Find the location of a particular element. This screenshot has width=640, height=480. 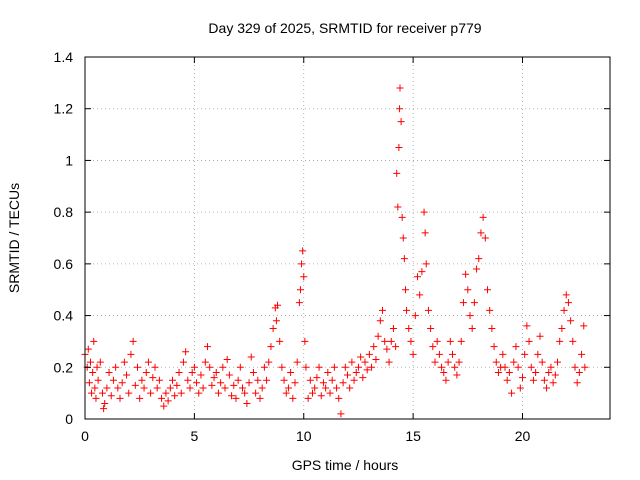

y-tick-label: 0.4 is located at coordinates (64, 316).